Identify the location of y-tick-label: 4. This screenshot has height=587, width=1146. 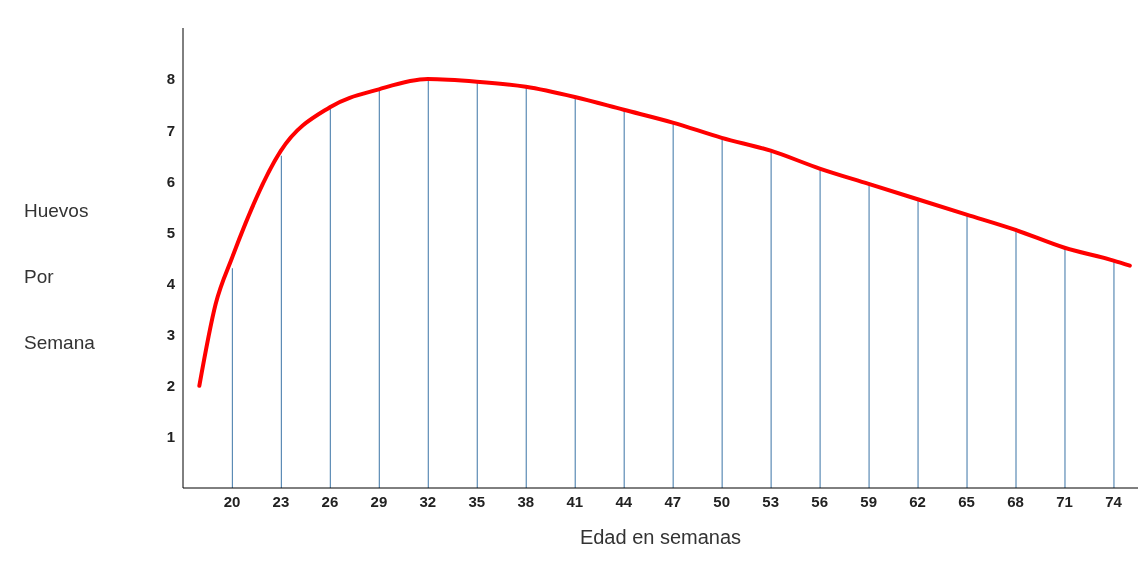
(171, 283).